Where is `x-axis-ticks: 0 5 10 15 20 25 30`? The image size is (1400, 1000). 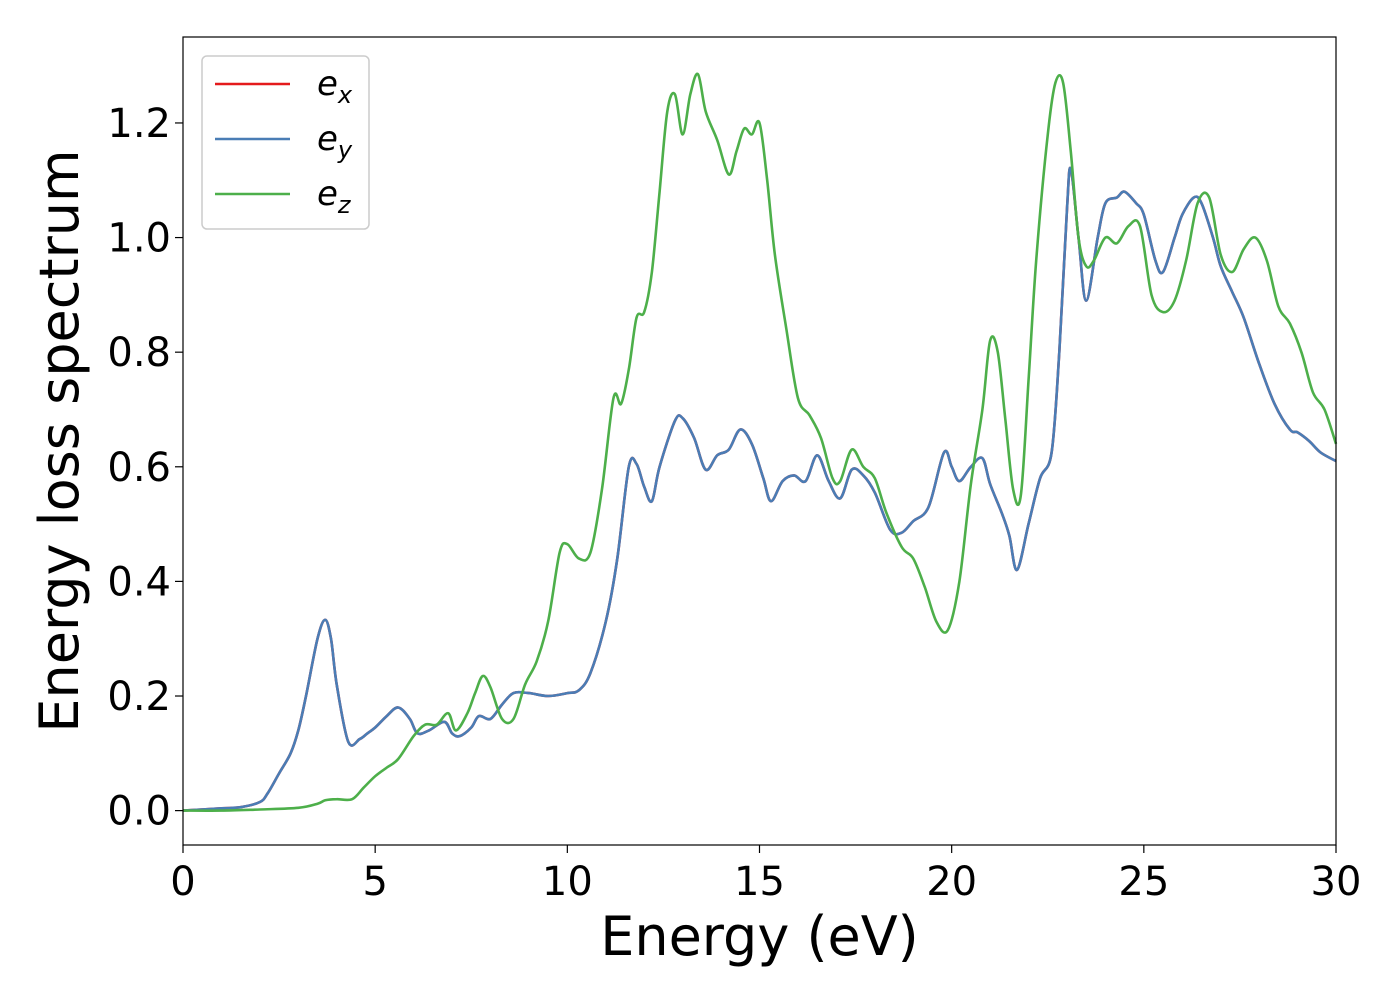
x-axis-ticks: 0 5 10 15 20 25 30 is located at coordinates (765, 875).